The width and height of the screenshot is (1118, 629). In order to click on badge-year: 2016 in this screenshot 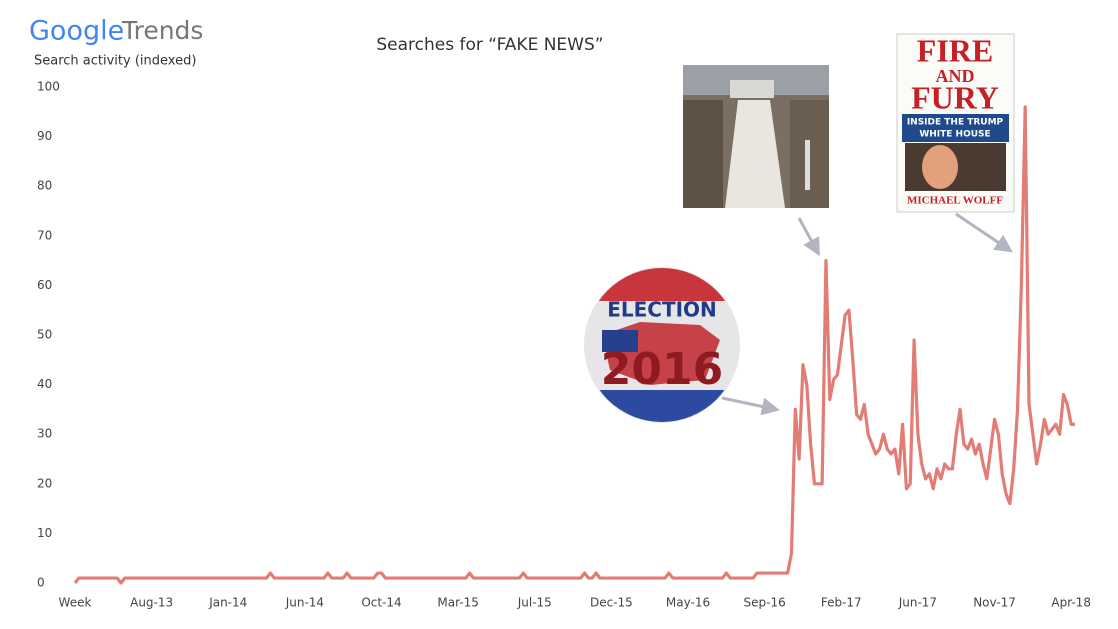, I will do `click(662, 369)`.